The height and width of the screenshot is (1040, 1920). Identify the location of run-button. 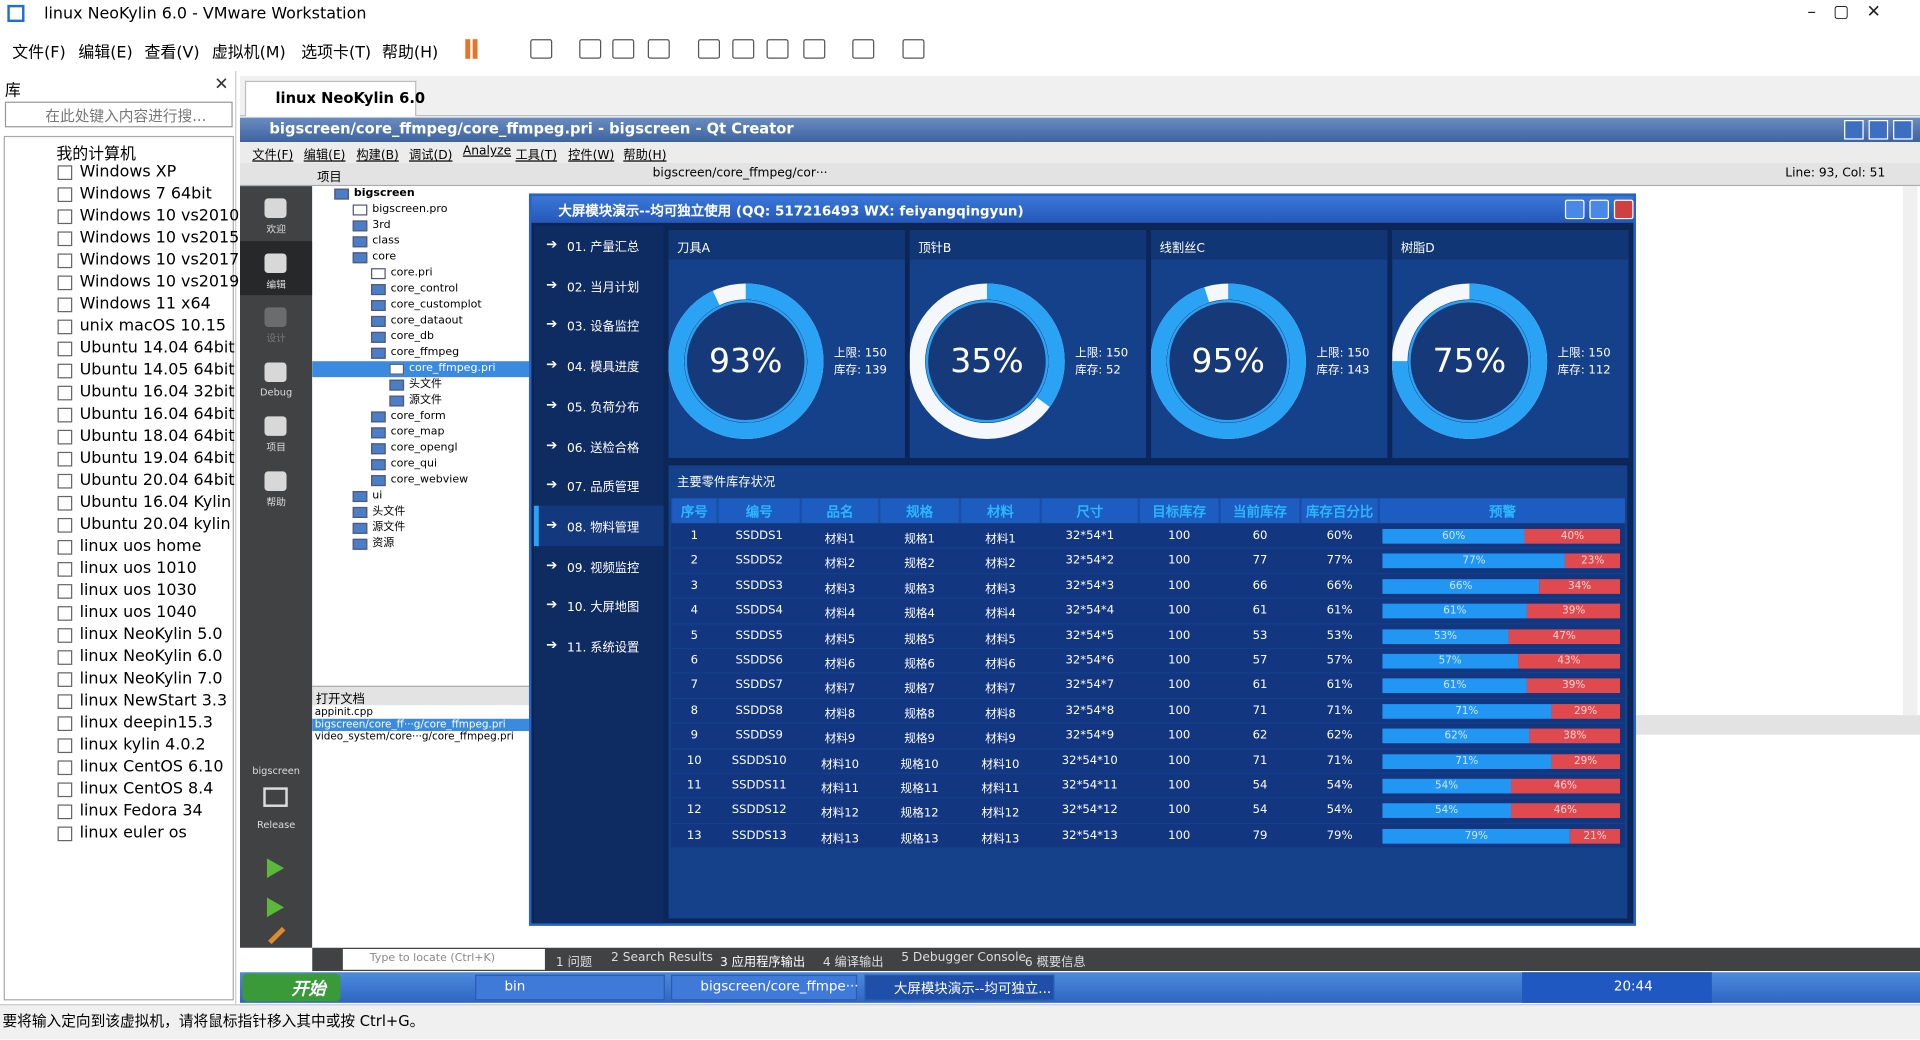
(275, 868).